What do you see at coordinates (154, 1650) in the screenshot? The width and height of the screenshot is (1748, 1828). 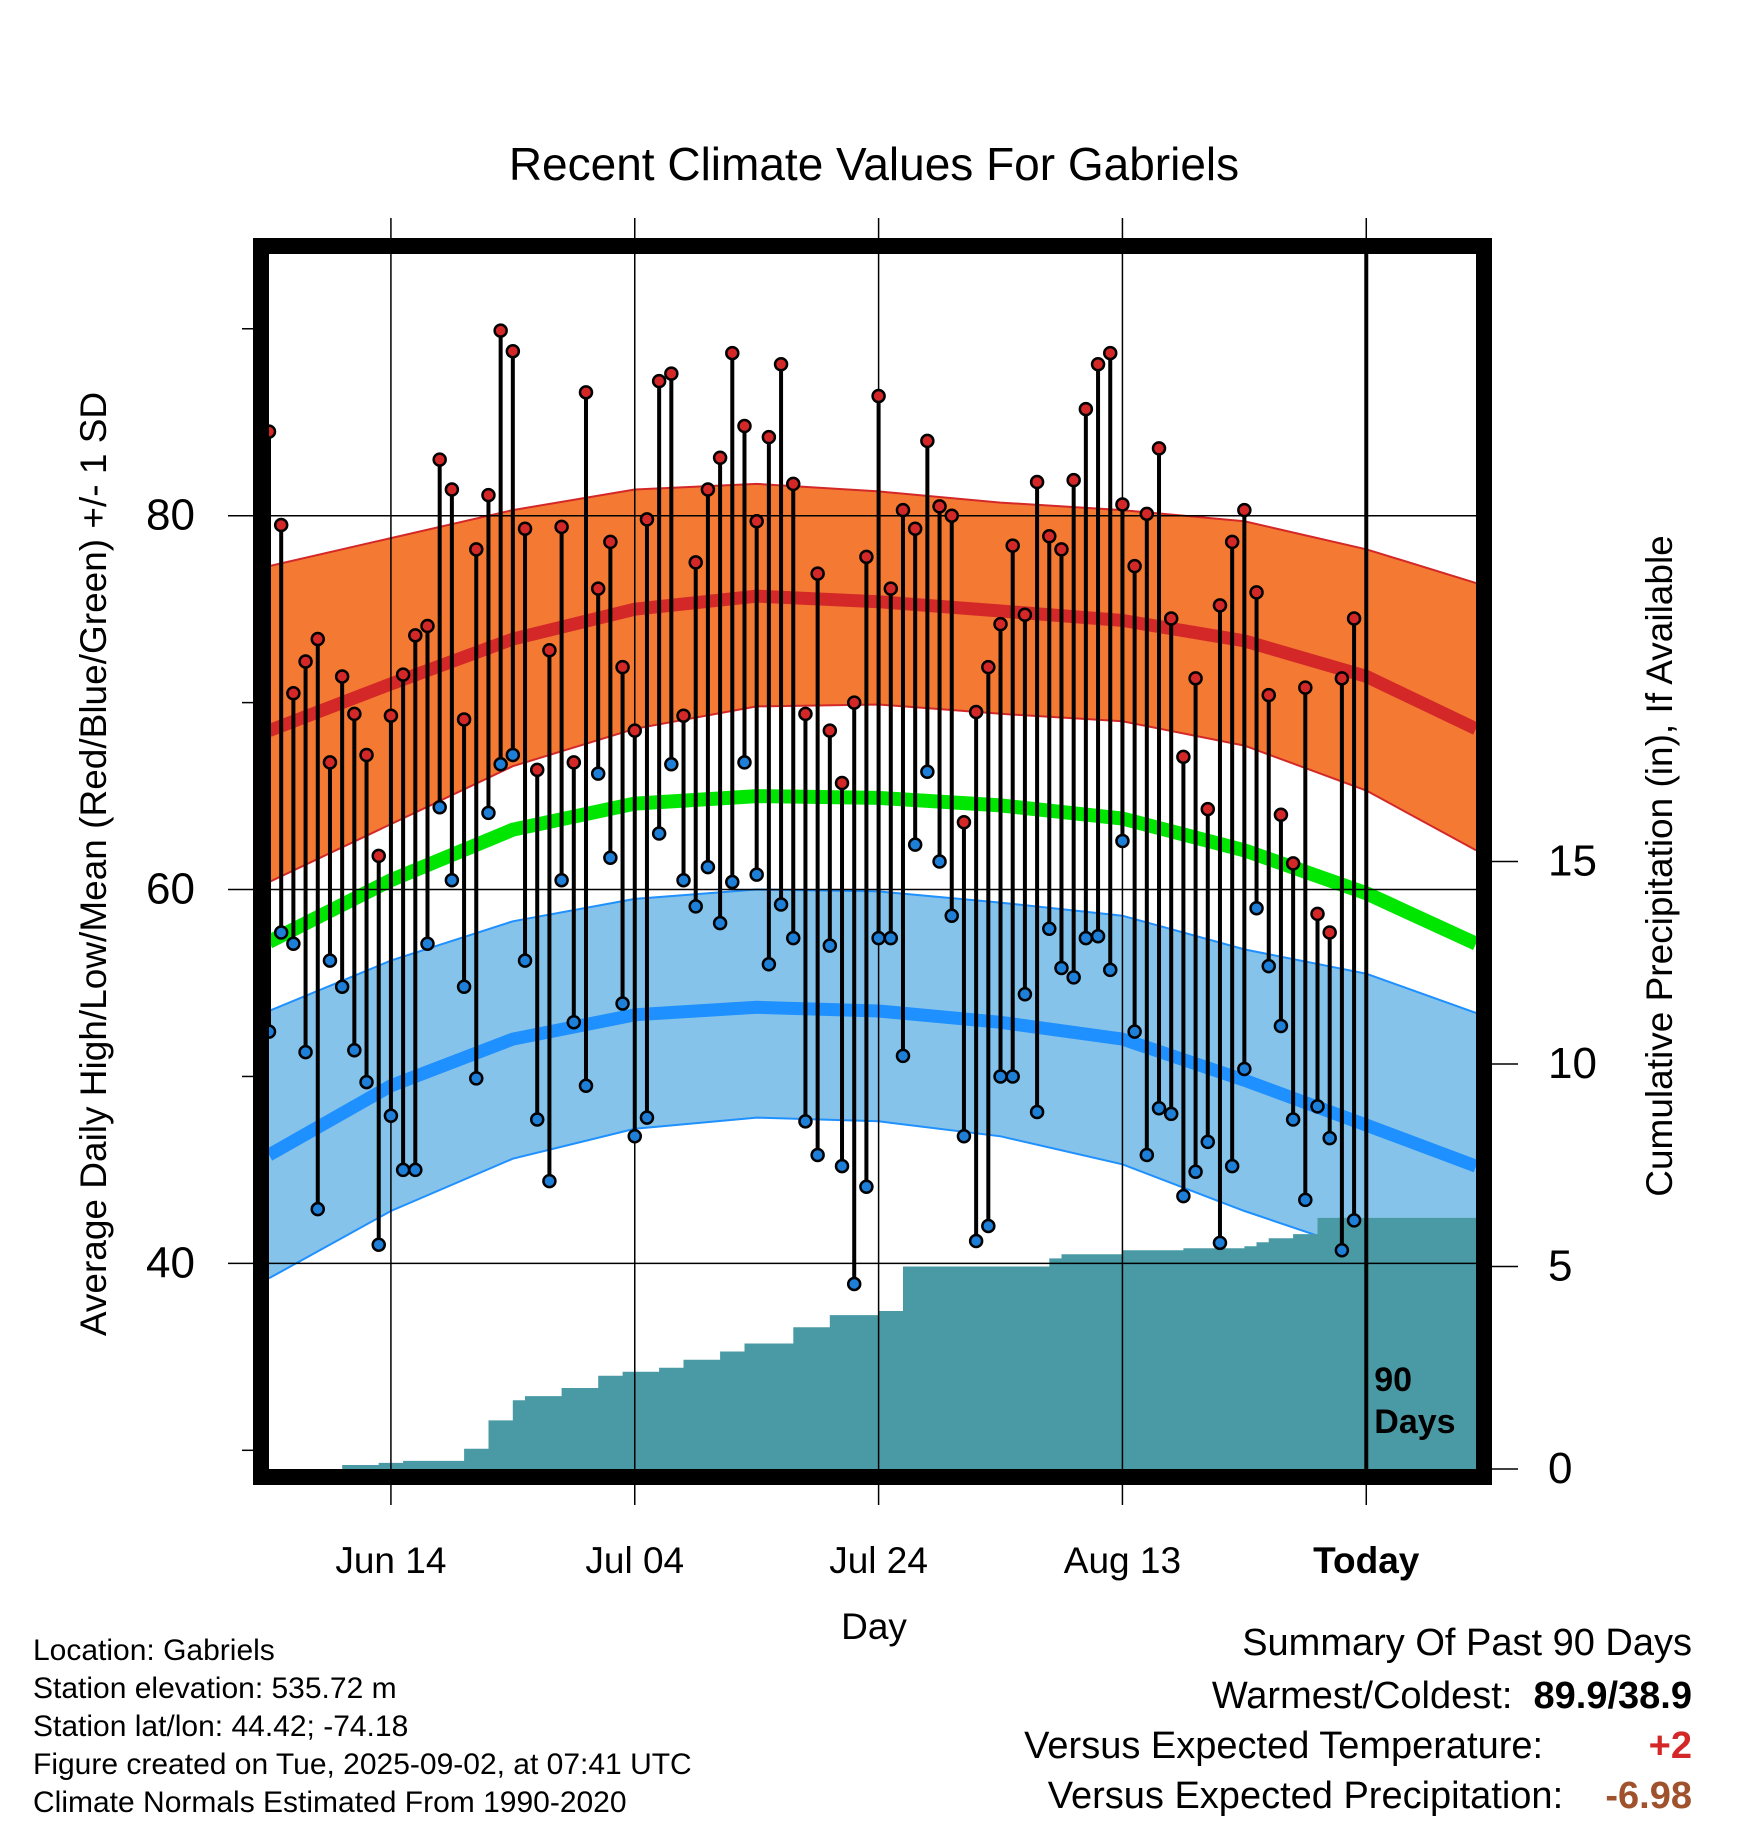 I see `info-location: Location: Gabriels` at bounding box center [154, 1650].